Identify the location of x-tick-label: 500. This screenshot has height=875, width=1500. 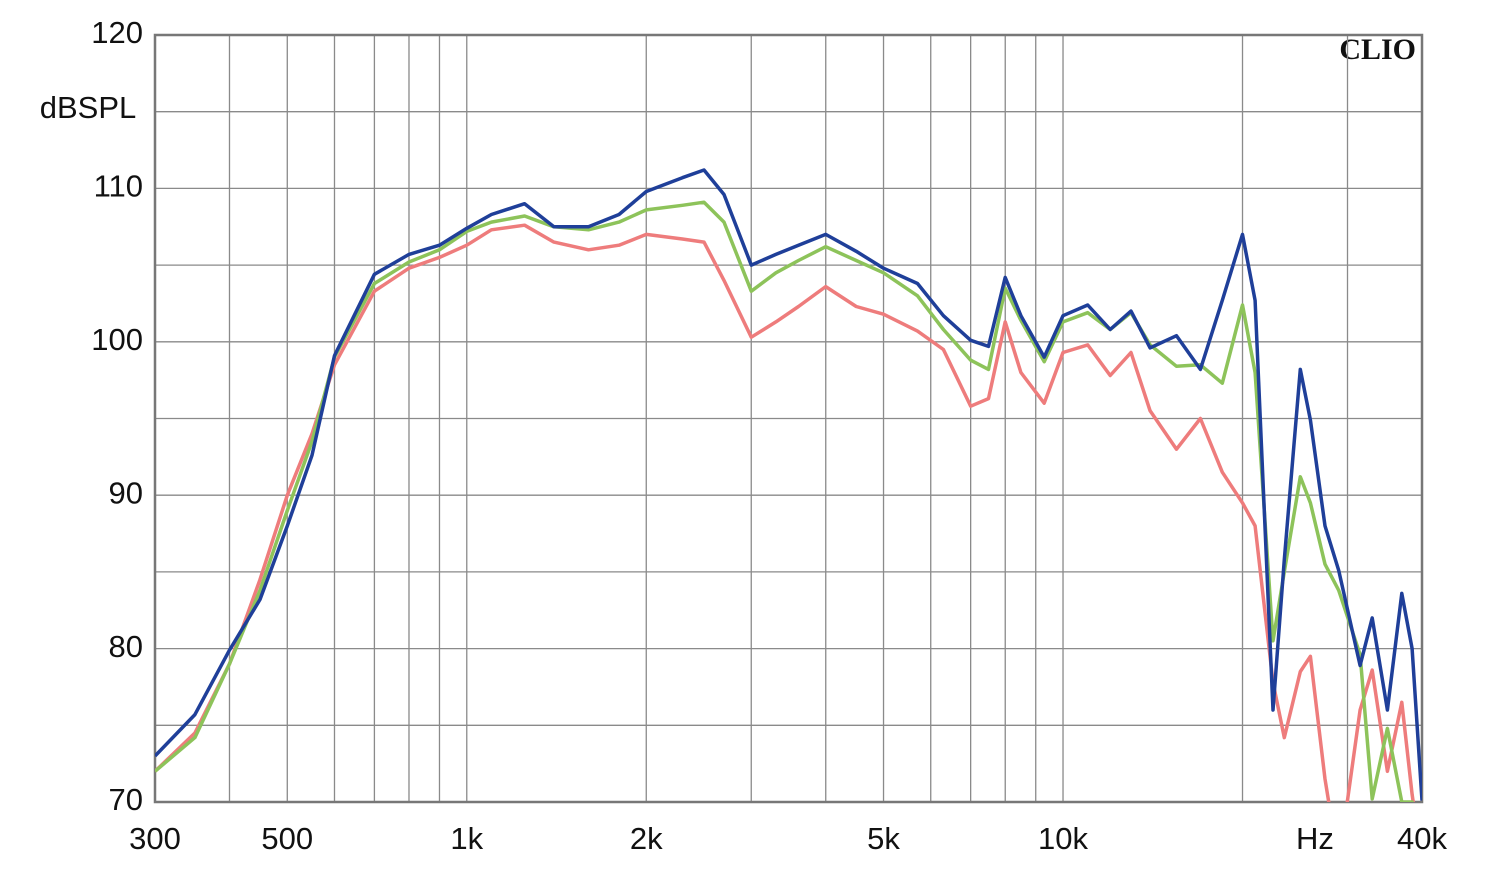
(287, 838).